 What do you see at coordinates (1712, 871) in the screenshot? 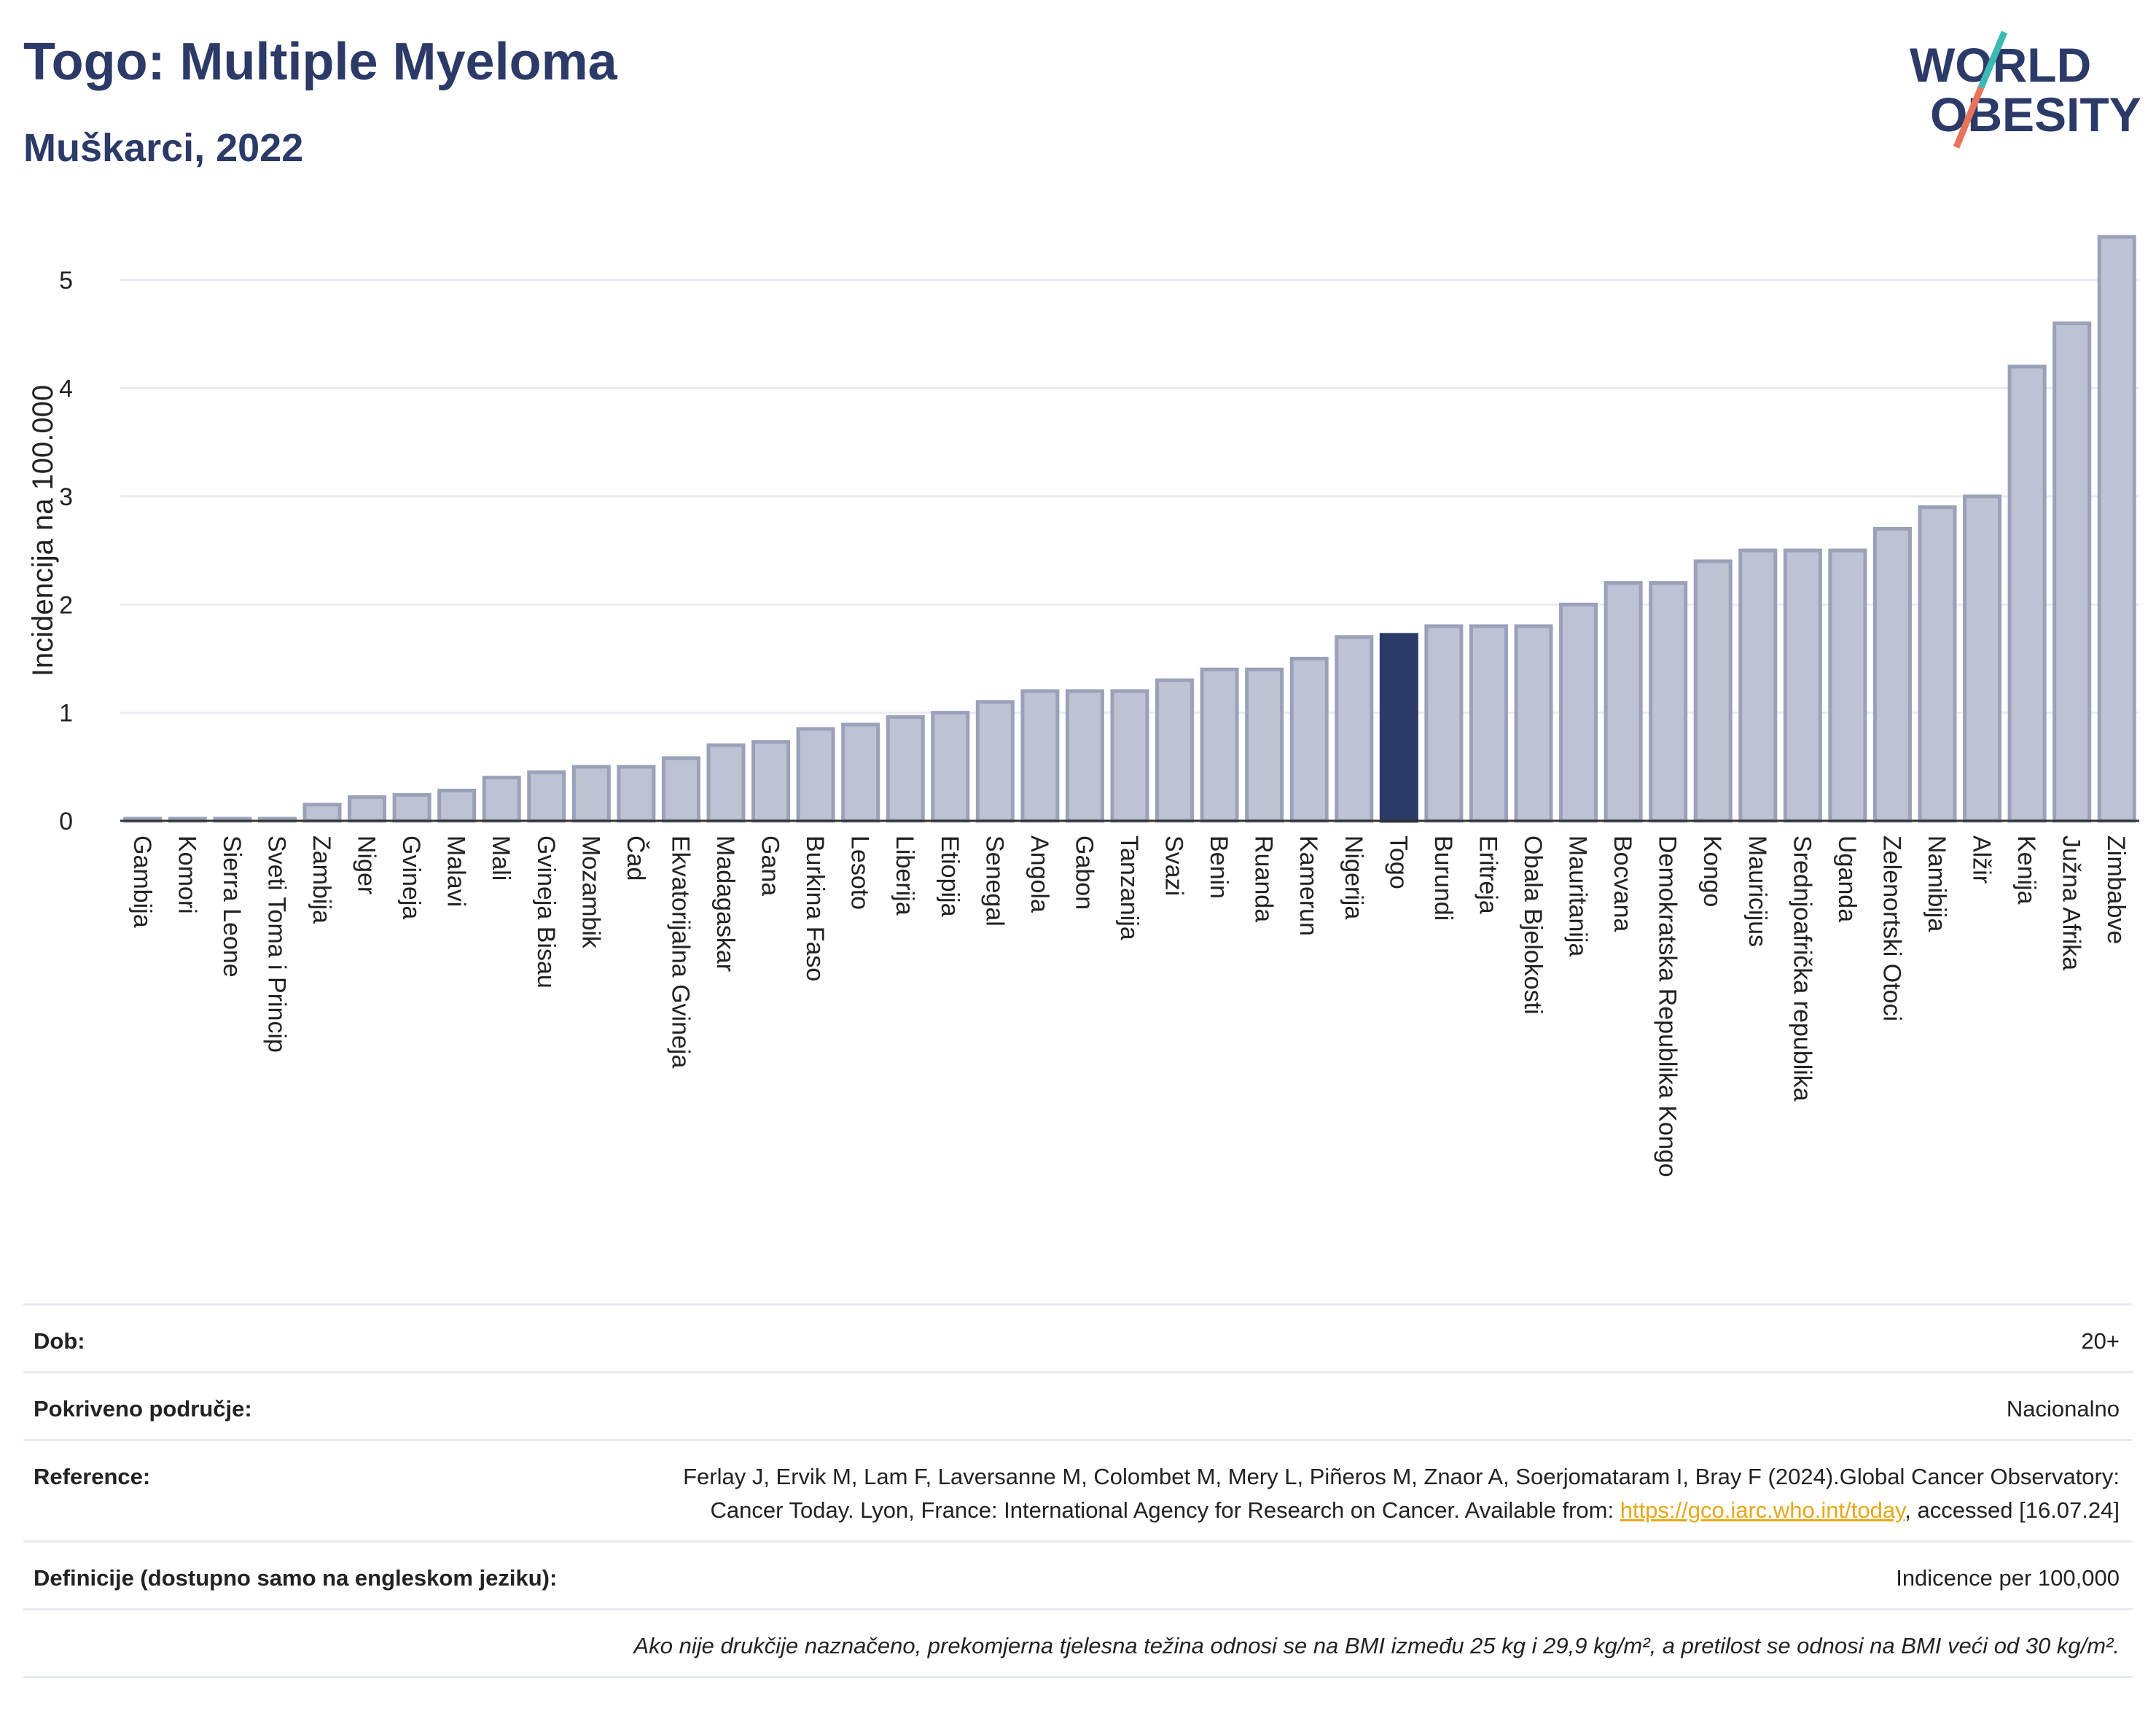
I see `x-tick-label: Kongo` at bounding box center [1712, 871].